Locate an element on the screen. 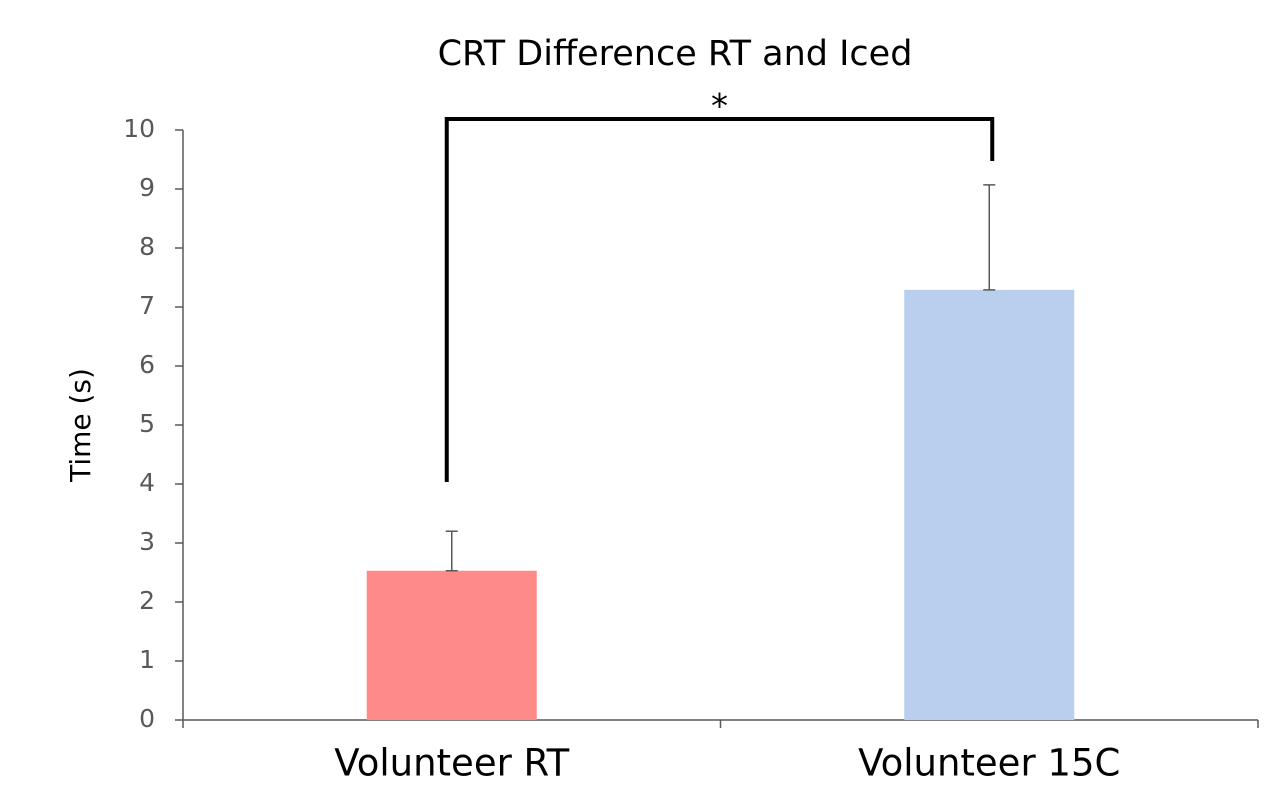  chart-title: CRT Difference RT and Iced is located at coordinates (675, 54).